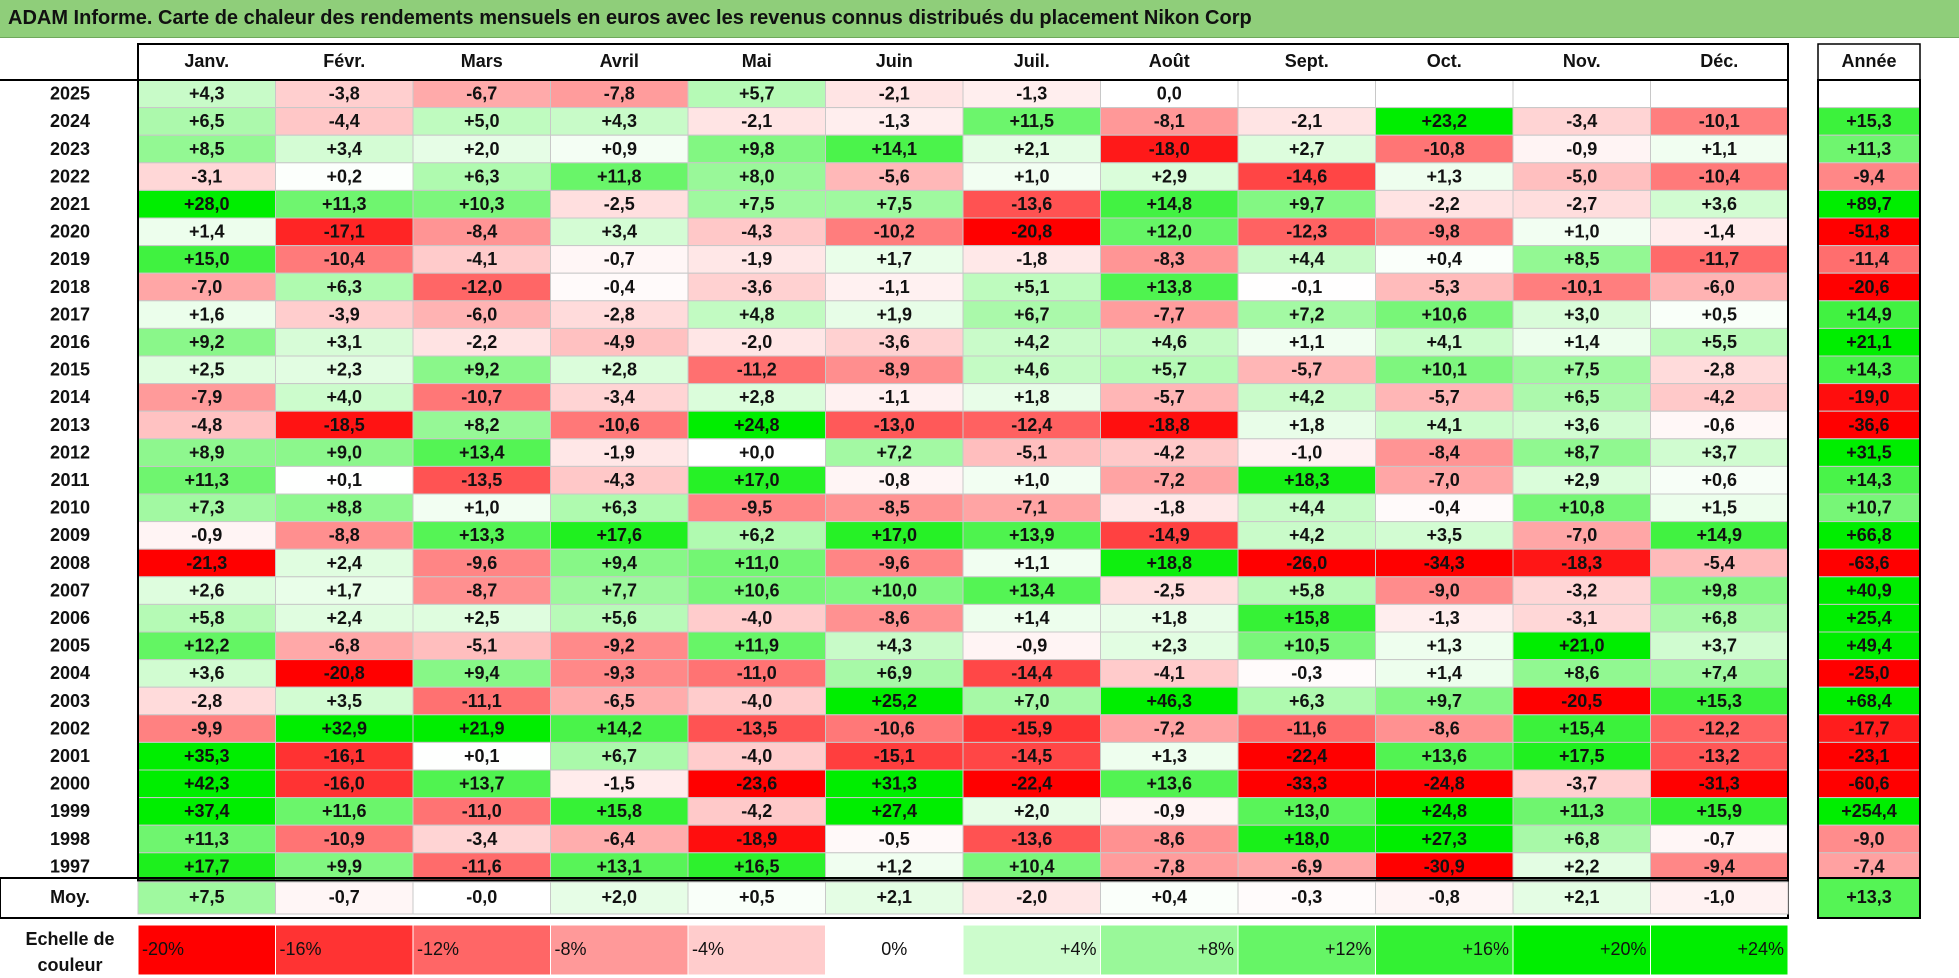 The height and width of the screenshot is (978, 1959). What do you see at coordinates (207, 673) in the screenshot?
I see `cell-value: +3,6` at bounding box center [207, 673].